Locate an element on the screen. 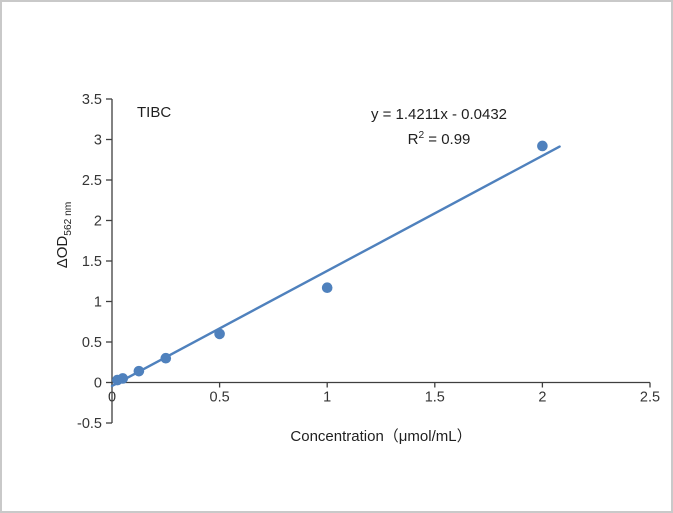 The width and height of the screenshot is (673, 513). x-tick-label: 1.5 is located at coordinates (435, 398).